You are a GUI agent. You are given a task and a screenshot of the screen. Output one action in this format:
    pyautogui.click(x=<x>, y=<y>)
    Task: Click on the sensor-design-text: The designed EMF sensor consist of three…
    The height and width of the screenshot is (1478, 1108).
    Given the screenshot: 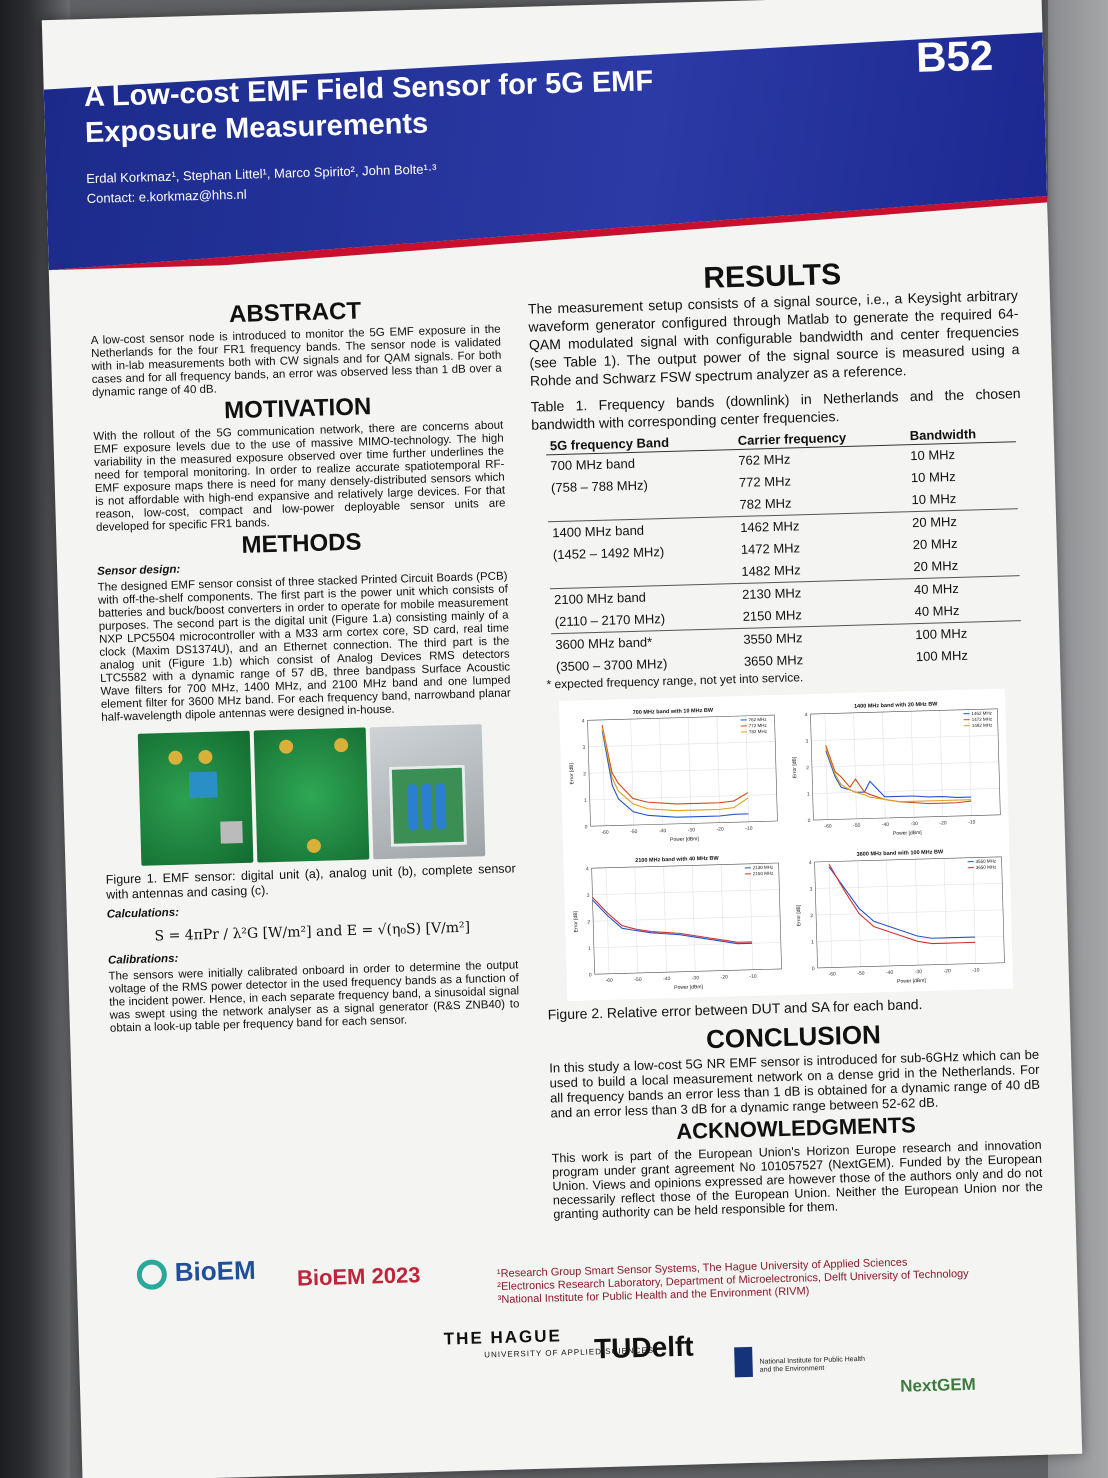 What is the action you would take?
    pyautogui.click(x=304, y=647)
    